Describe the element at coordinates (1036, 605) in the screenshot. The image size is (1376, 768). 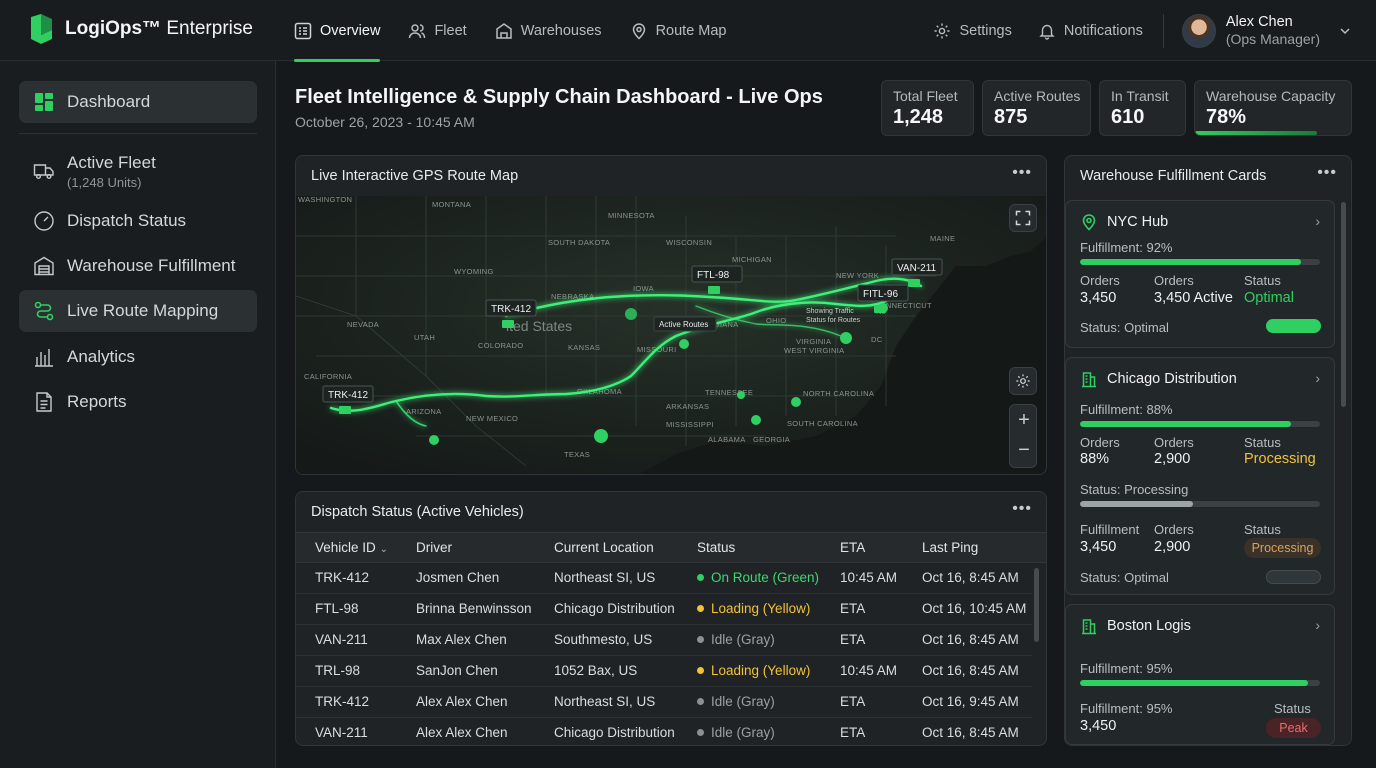
I see `table-scrollbar` at that location.